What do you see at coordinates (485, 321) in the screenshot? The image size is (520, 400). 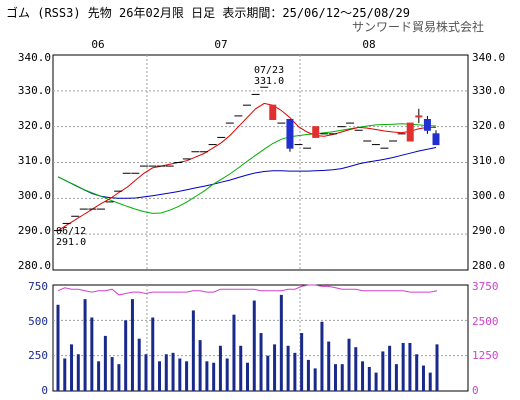 I see `oi-tick-label: 2500` at bounding box center [485, 321].